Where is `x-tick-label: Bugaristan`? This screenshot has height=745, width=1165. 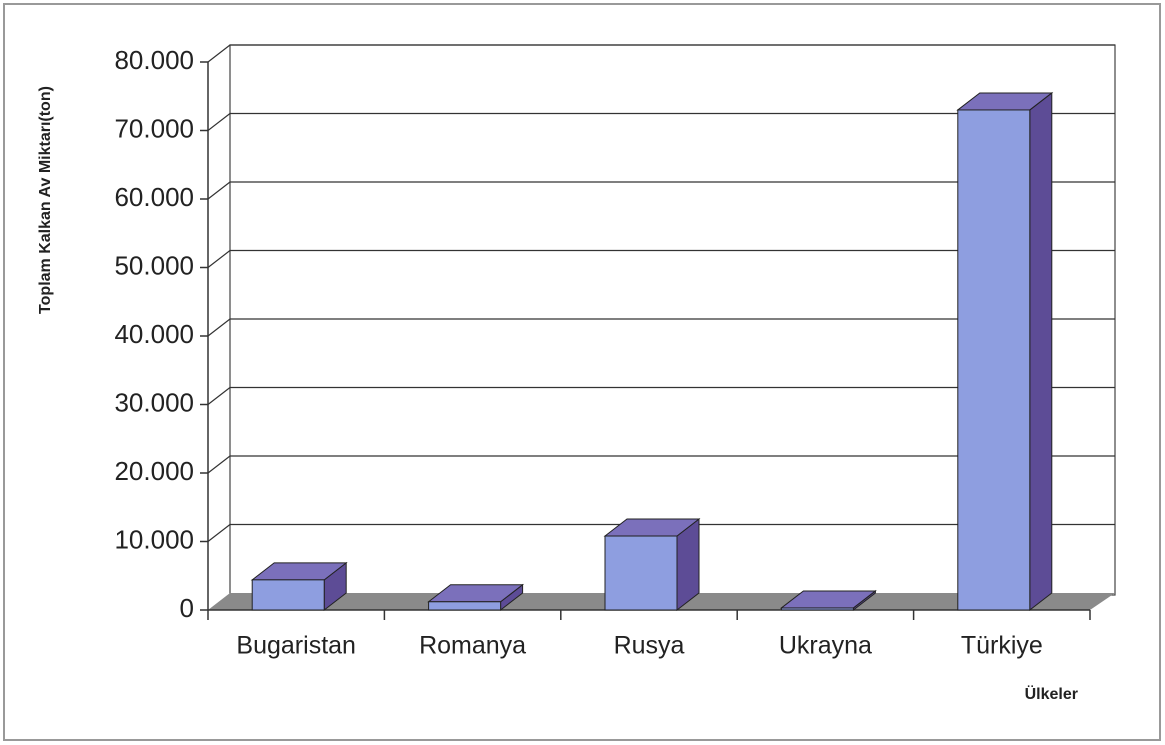
x-tick-label: Bugaristan is located at coordinates (296, 646).